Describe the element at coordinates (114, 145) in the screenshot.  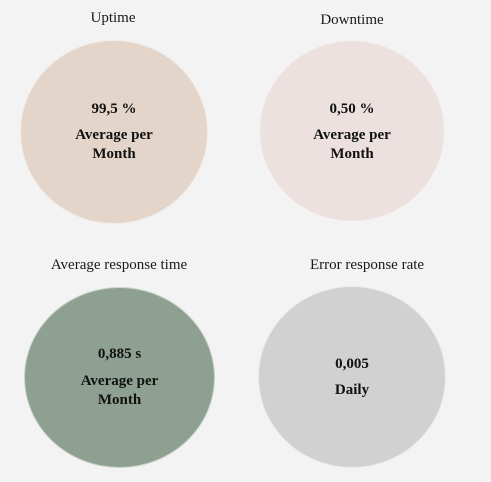
I see `uptime-caption: Average per Month` at that location.